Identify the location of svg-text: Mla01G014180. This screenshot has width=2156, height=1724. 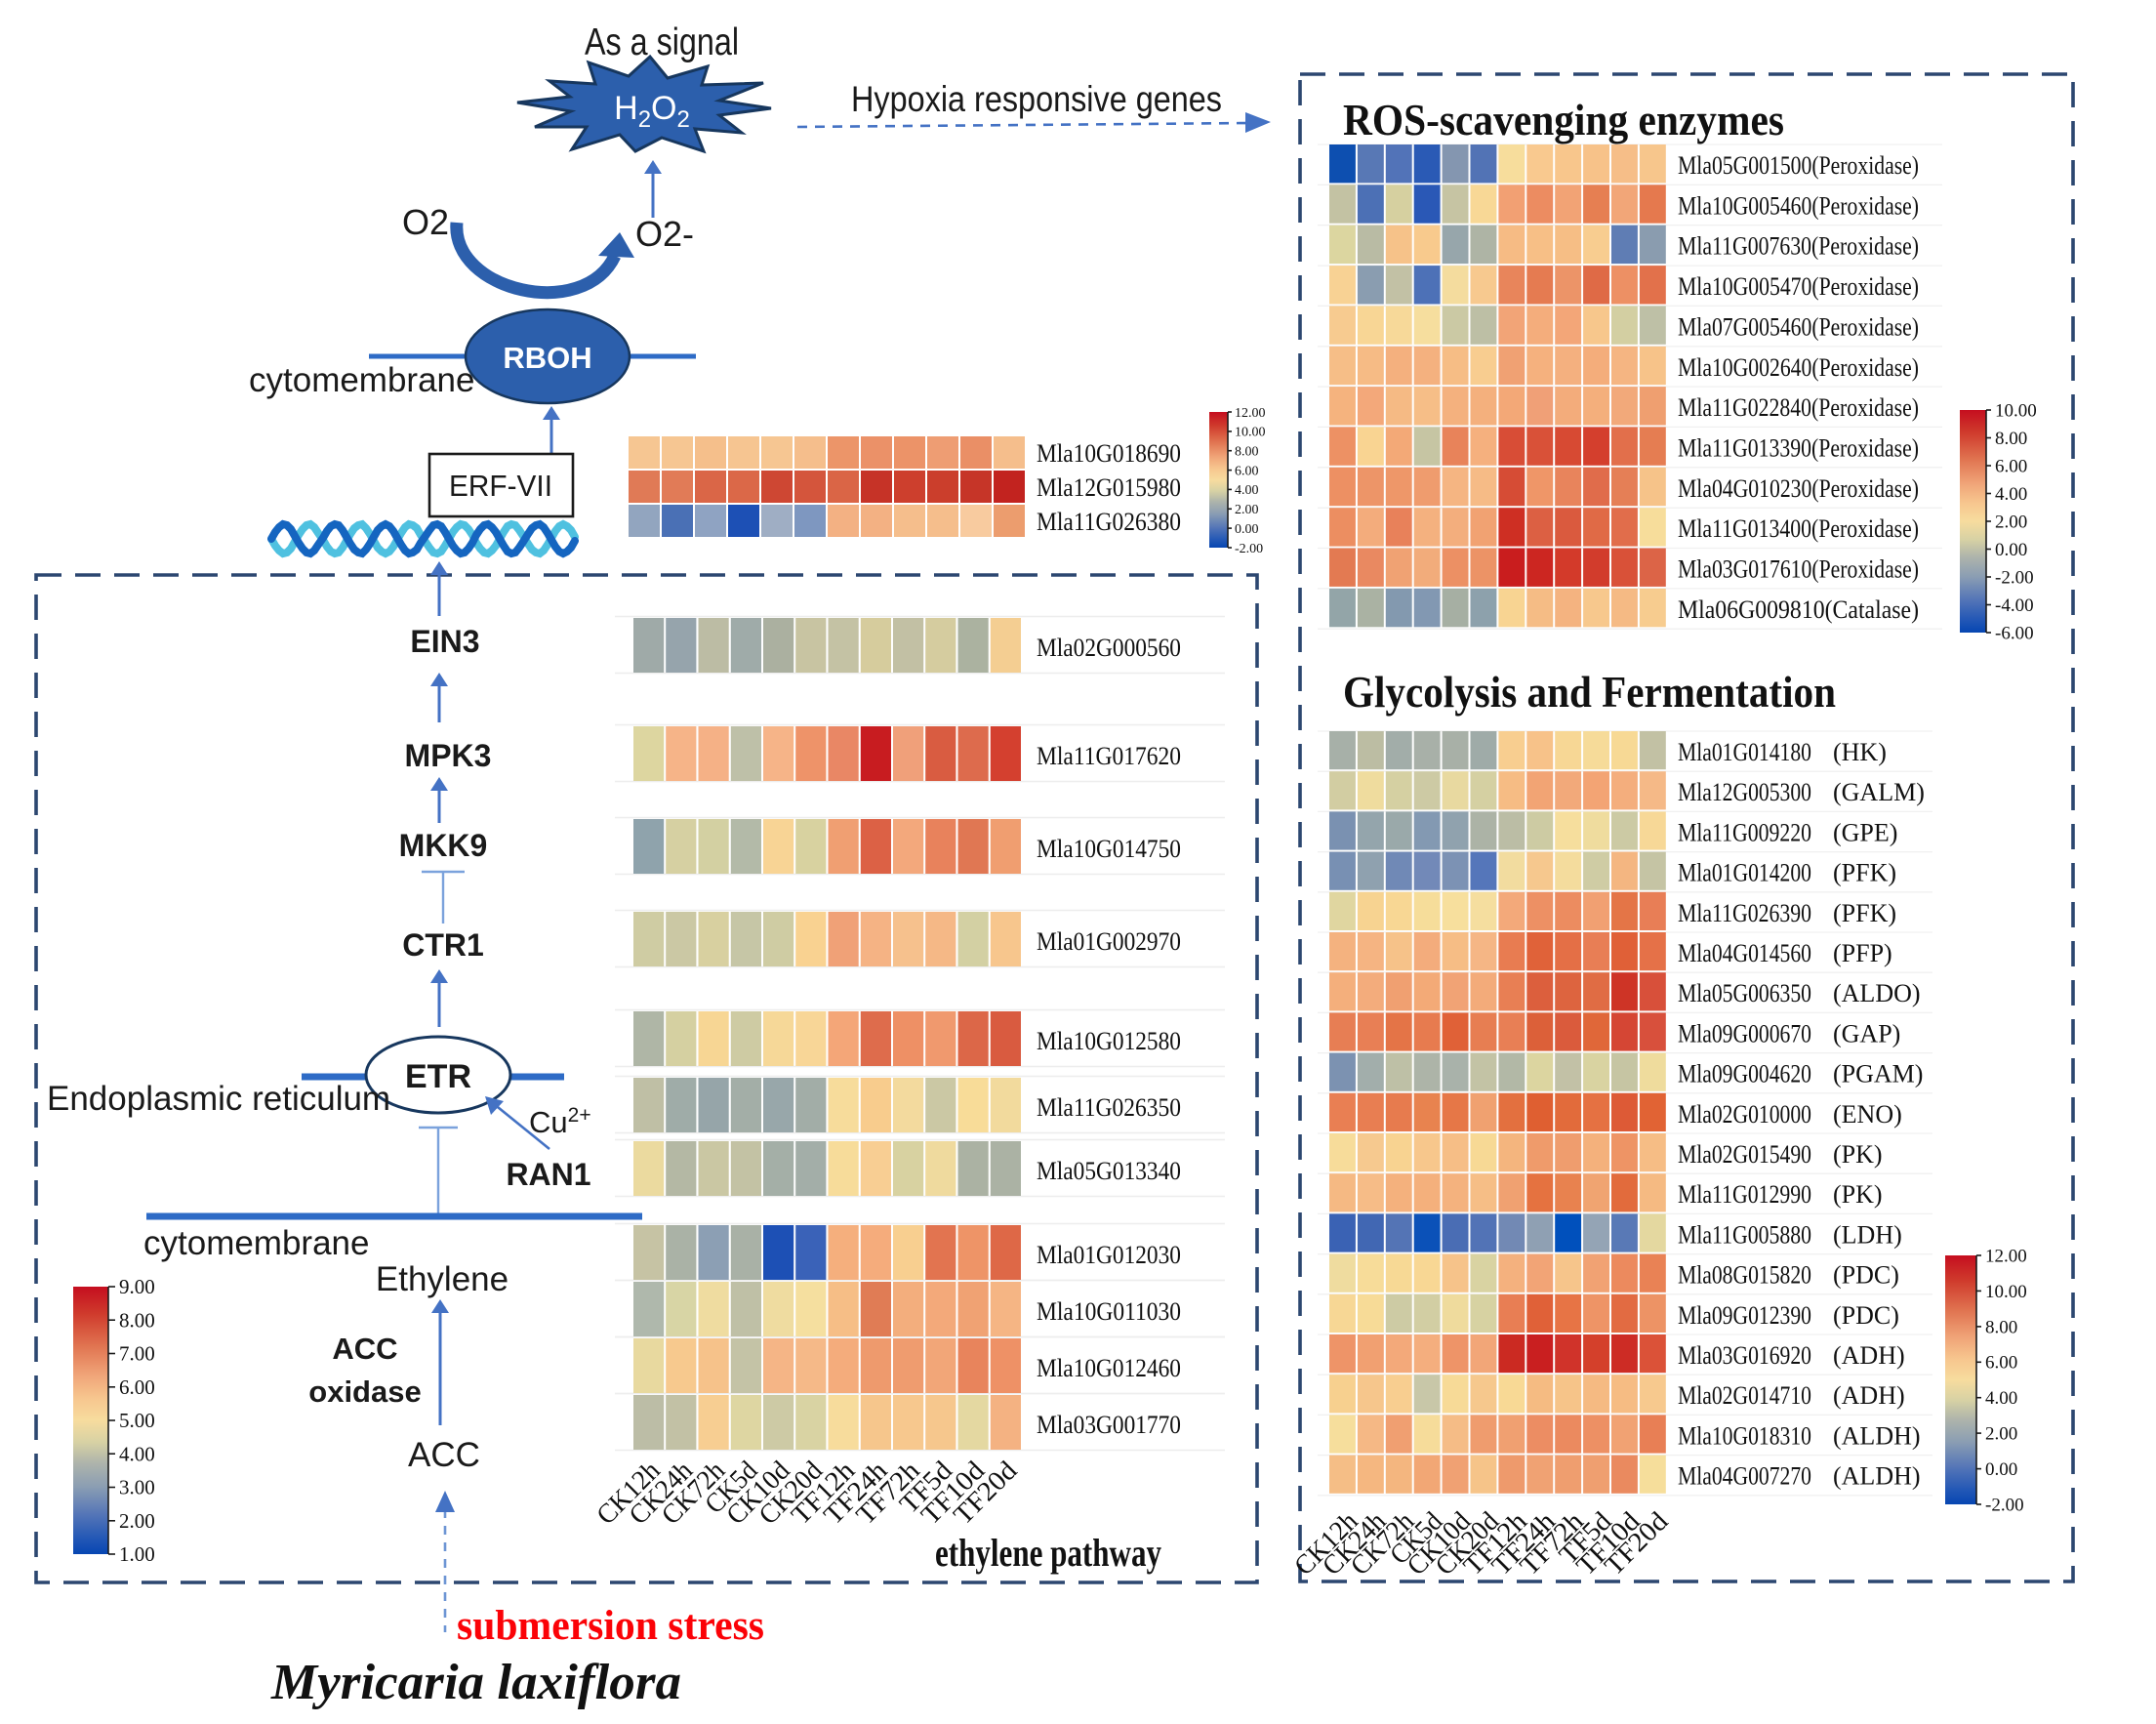
(1744, 752).